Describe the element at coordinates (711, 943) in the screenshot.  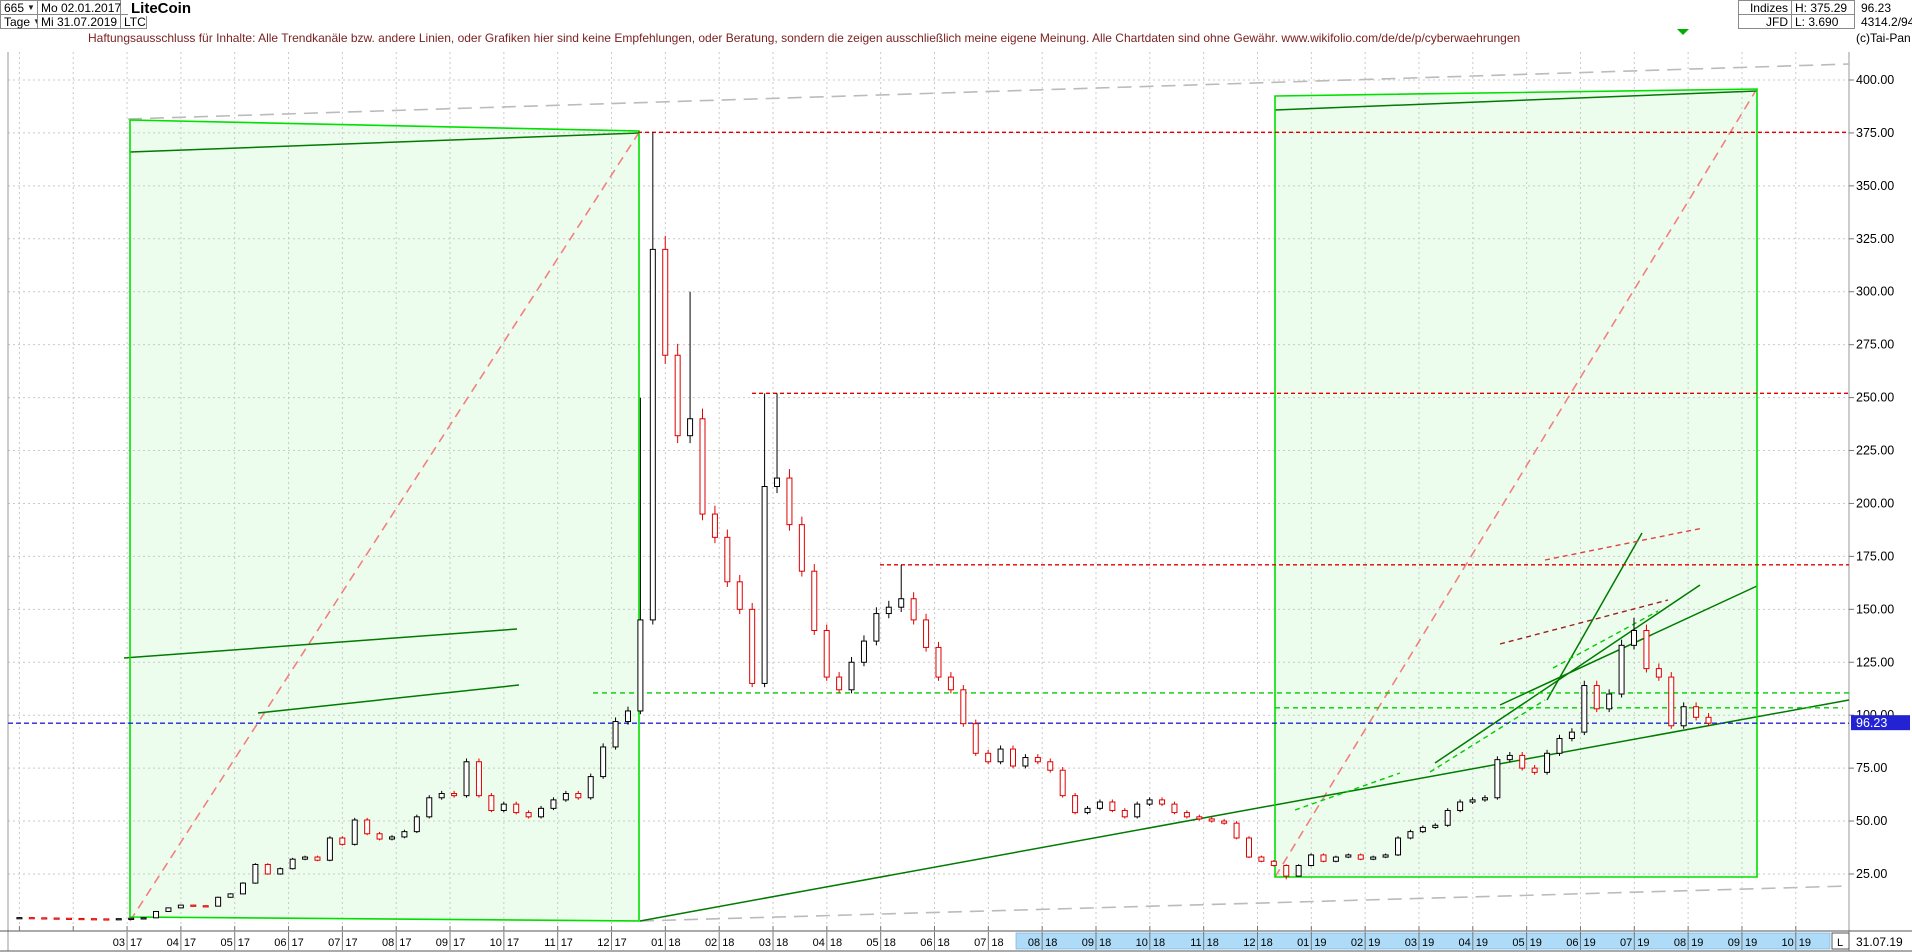
I see `svg-text: 02` at that location.